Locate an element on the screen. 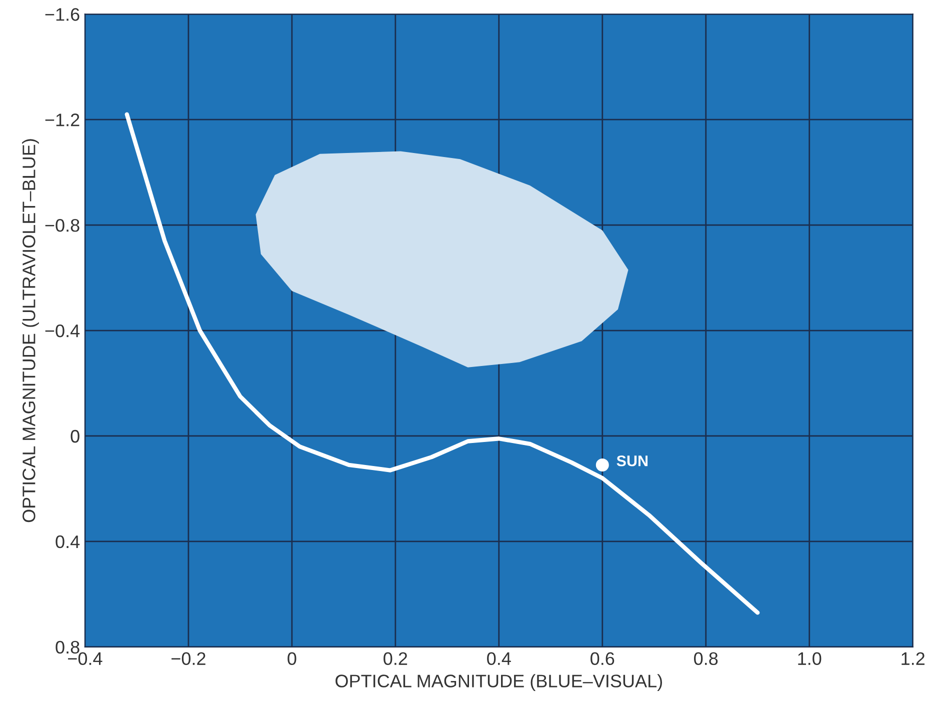 This screenshot has width=944, height=707. y-tick-label: −0.8 is located at coordinates (62, 225).